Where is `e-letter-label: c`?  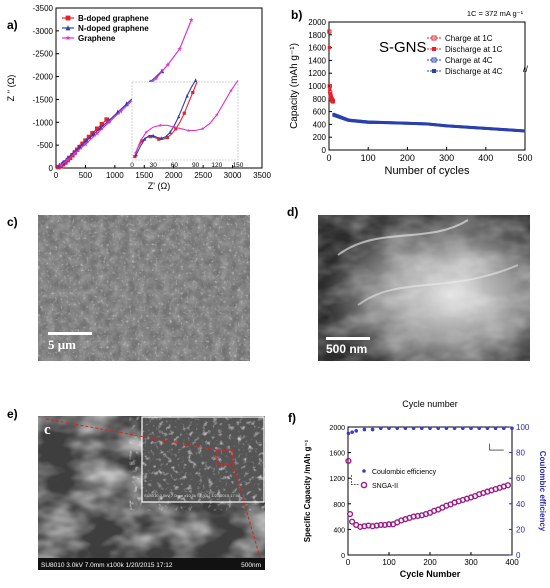
e-letter-label: c is located at coordinates (47, 430).